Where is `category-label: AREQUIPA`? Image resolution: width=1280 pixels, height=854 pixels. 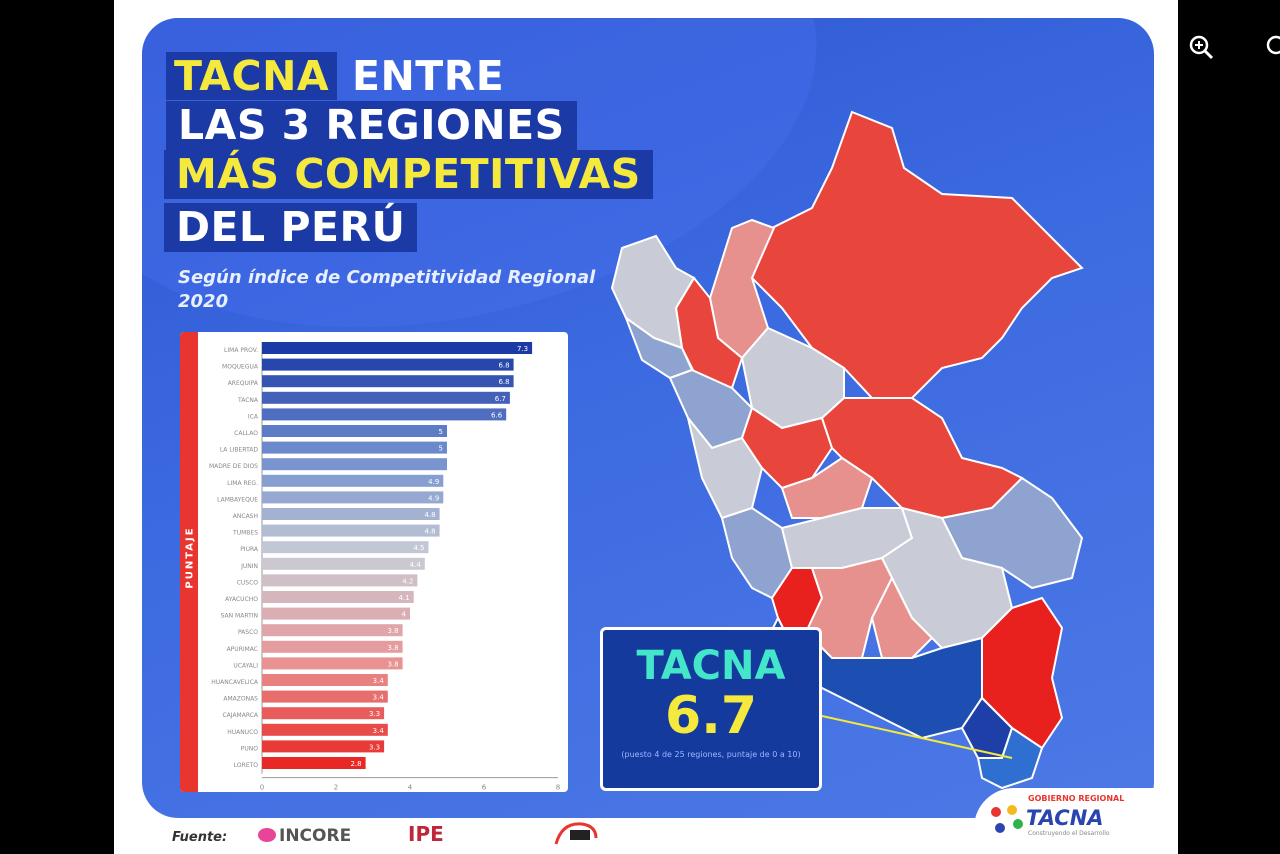 category-label: AREQUIPA is located at coordinates (243, 383).